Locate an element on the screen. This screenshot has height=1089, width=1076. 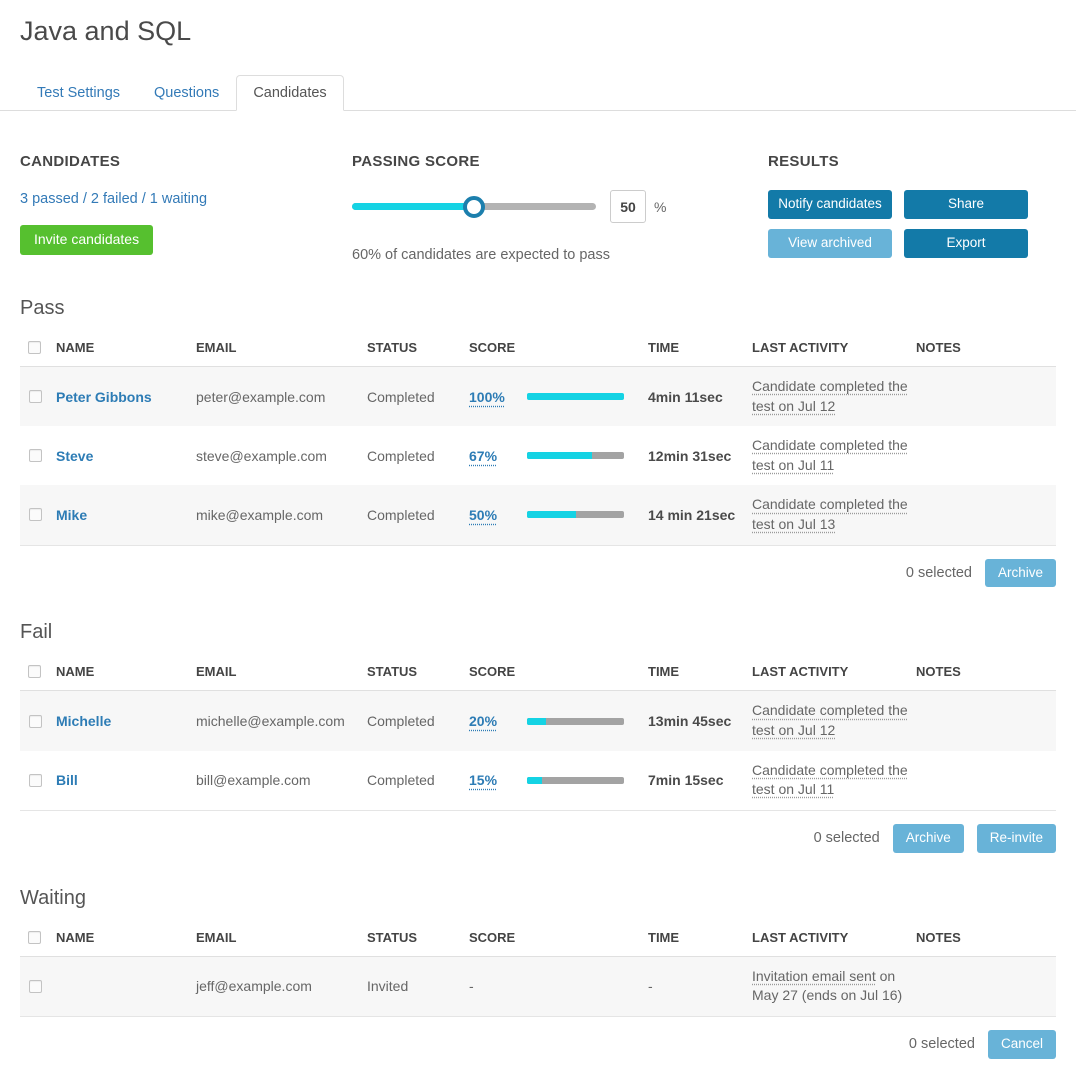
footer-buttons: Cancel is located at coordinates (1021, 1044).